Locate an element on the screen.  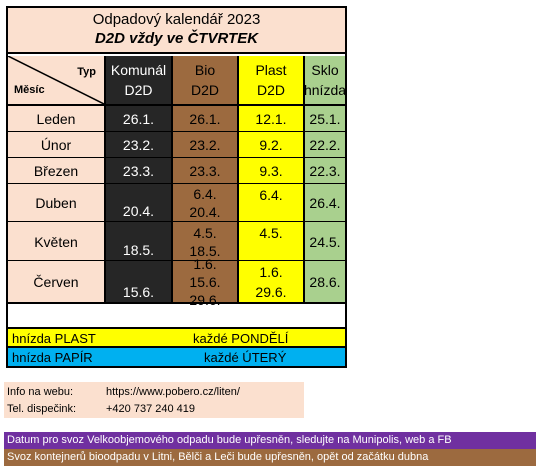
komunal-cell: 20.4. is located at coordinates (137, 203).